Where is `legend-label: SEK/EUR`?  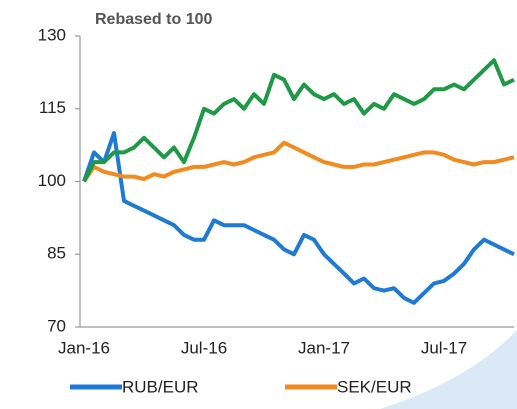
legend-label: SEK/EUR is located at coordinates (374, 386).